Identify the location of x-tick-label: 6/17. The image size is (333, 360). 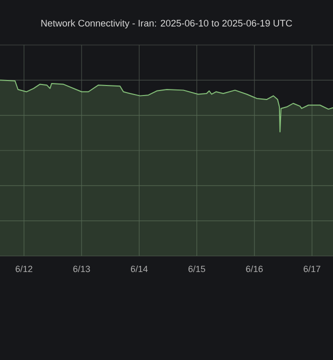
(312, 269).